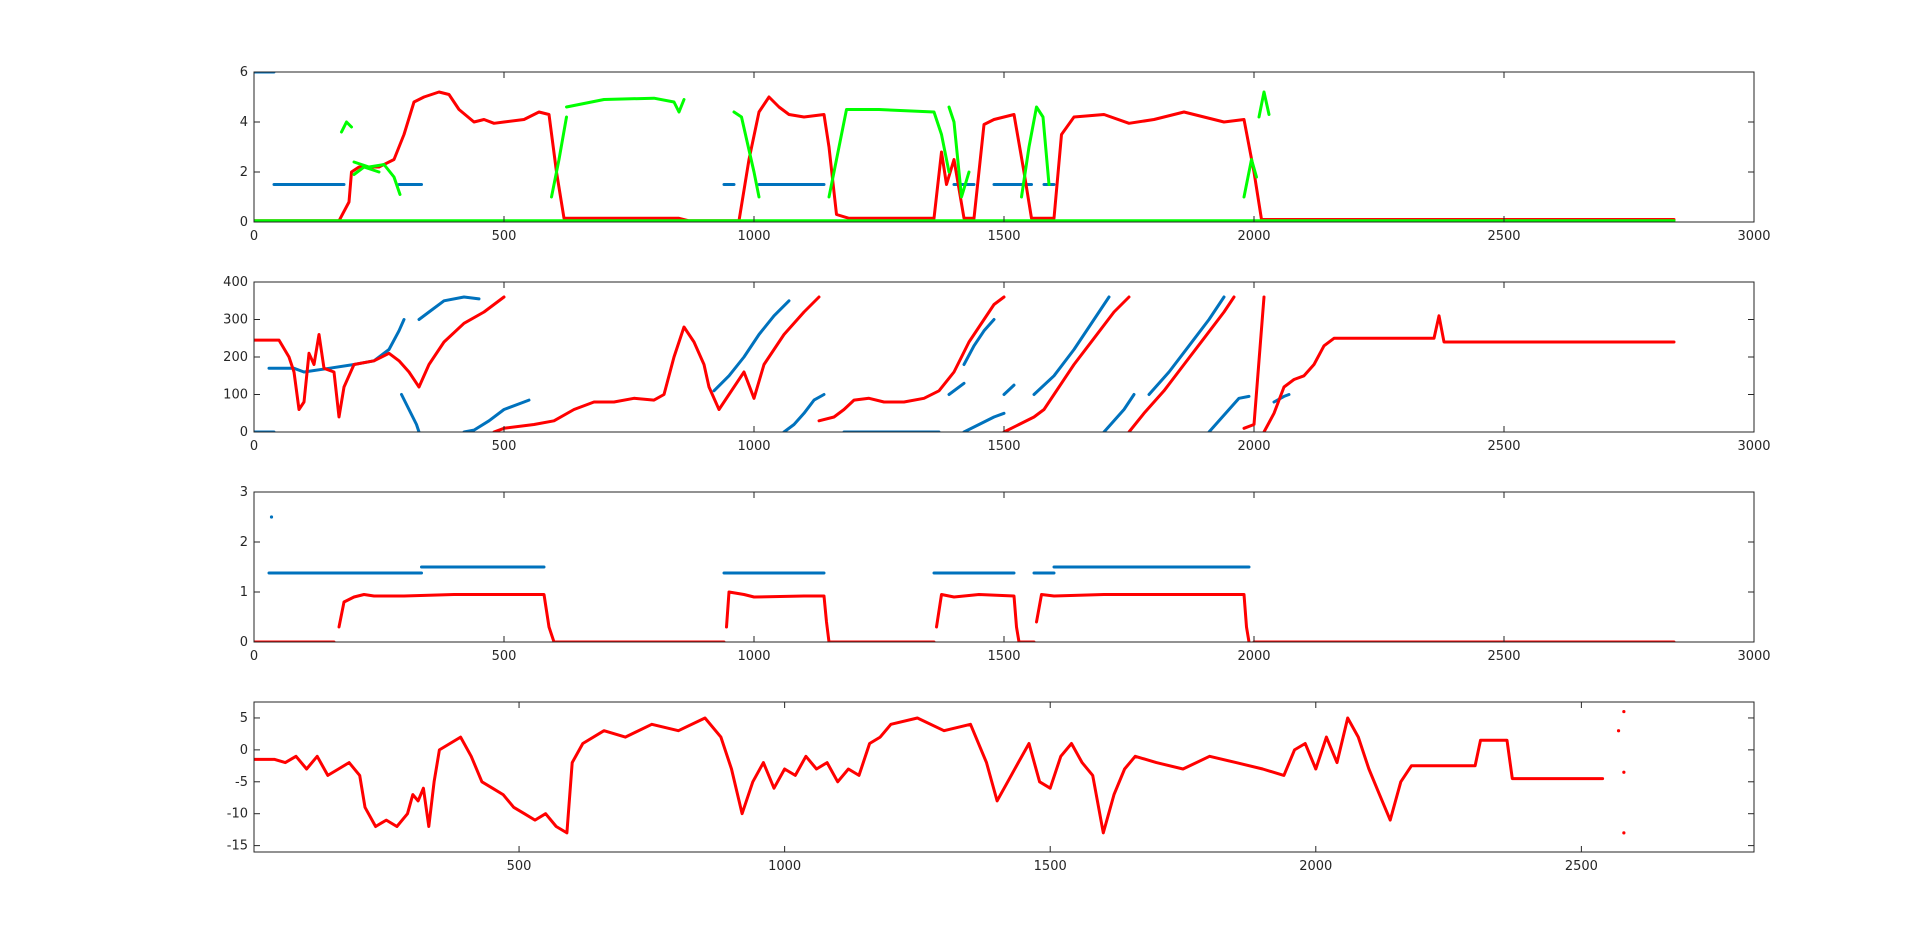 This screenshot has height=949, width=1920. What do you see at coordinates (241, 782) in the screenshot?
I see `y-tick-label: -5` at bounding box center [241, 782].